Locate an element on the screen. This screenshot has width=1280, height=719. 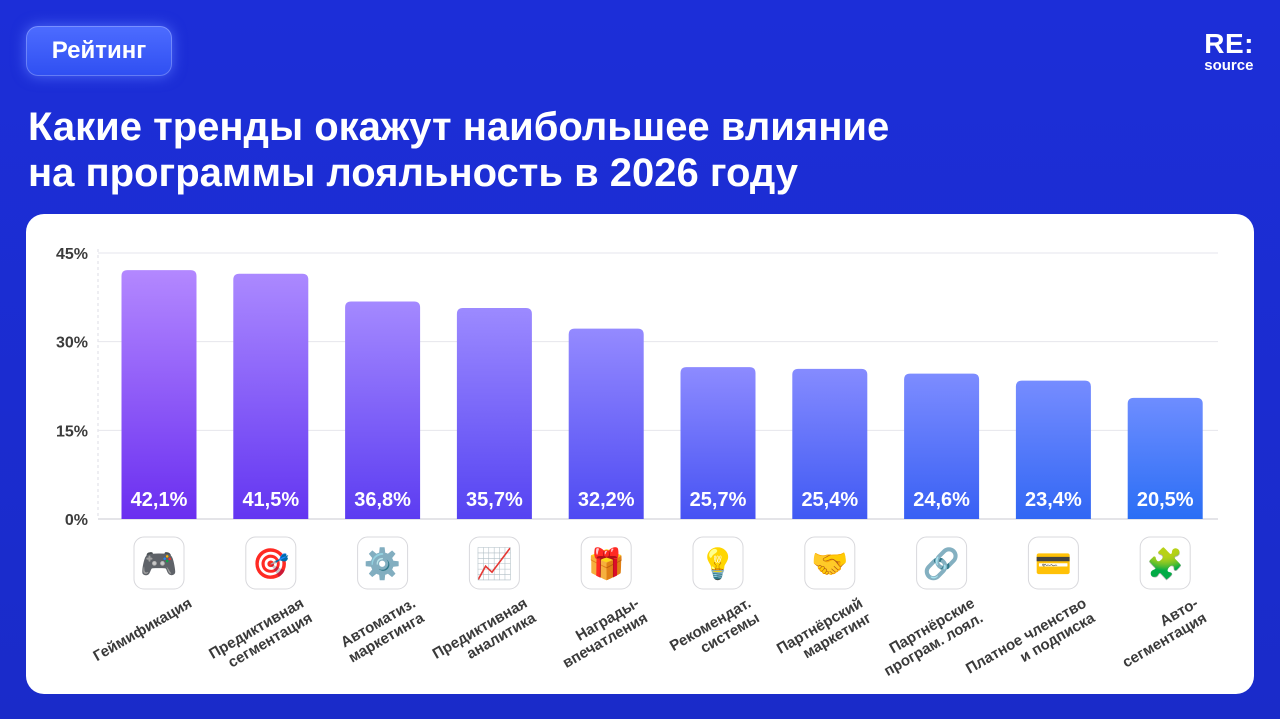
data-label: 23,4% is located at coordinates (1053, 500).